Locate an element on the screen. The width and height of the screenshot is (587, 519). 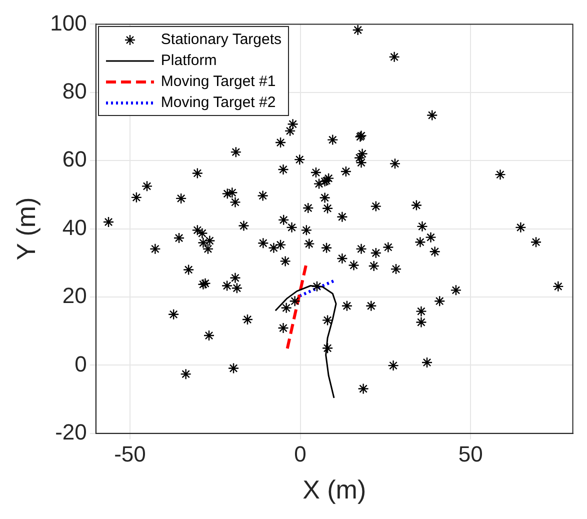
y-tick-label: 60 is located at coordinates (74, 159).